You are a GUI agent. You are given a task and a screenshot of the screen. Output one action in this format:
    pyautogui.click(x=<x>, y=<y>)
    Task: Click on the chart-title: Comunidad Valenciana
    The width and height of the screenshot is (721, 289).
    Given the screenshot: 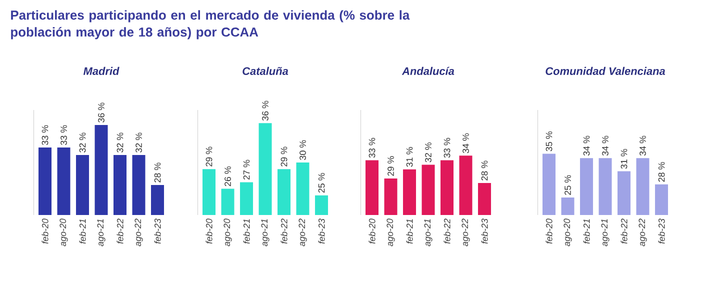 What is the action you would take?
    pyautogui.click(x=606, y=70)
    